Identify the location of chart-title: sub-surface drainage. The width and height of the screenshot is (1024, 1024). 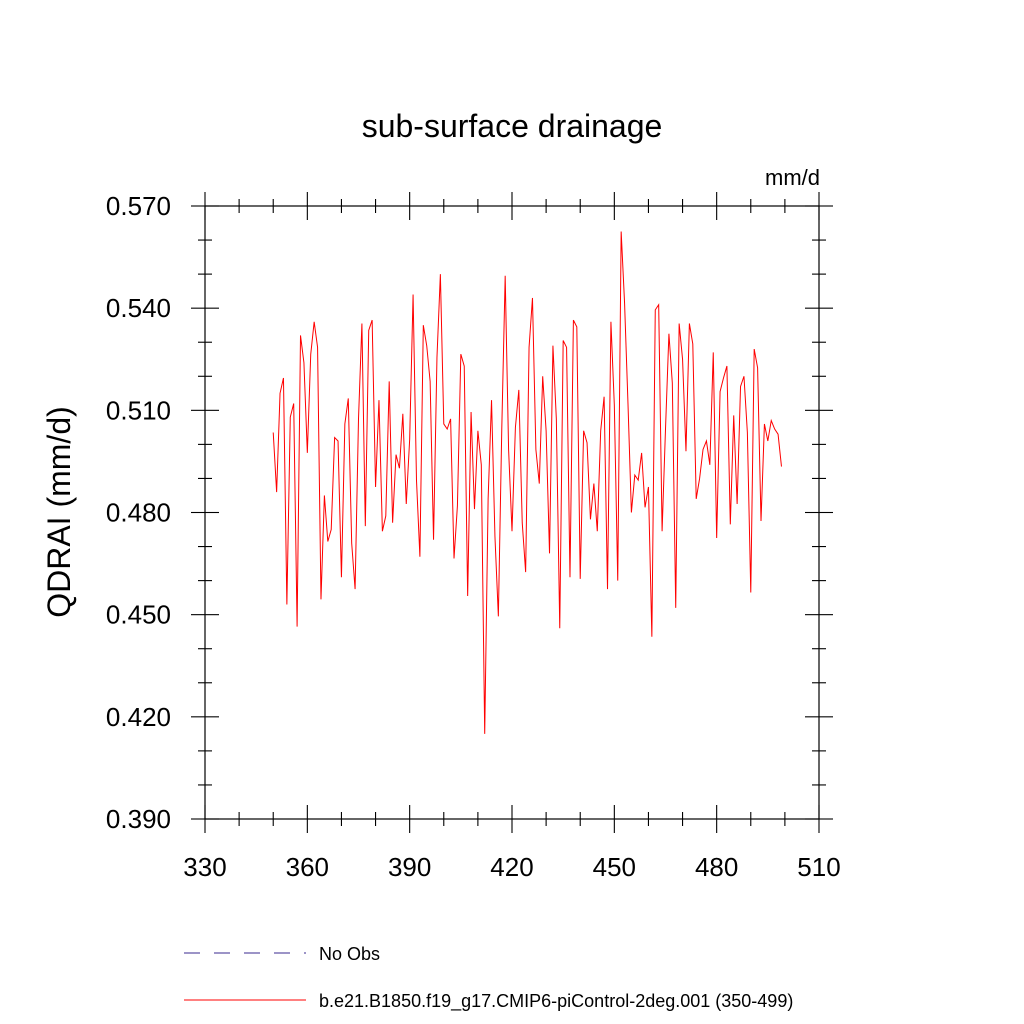
(512, 126).